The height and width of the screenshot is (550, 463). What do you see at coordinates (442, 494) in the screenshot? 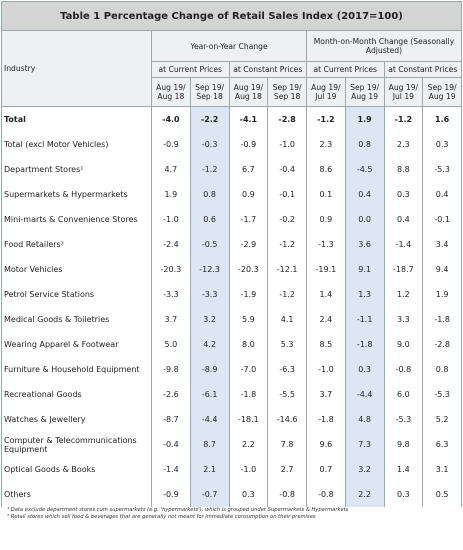
I see `value-cell: 0.5` at bounding box center [442, 494].